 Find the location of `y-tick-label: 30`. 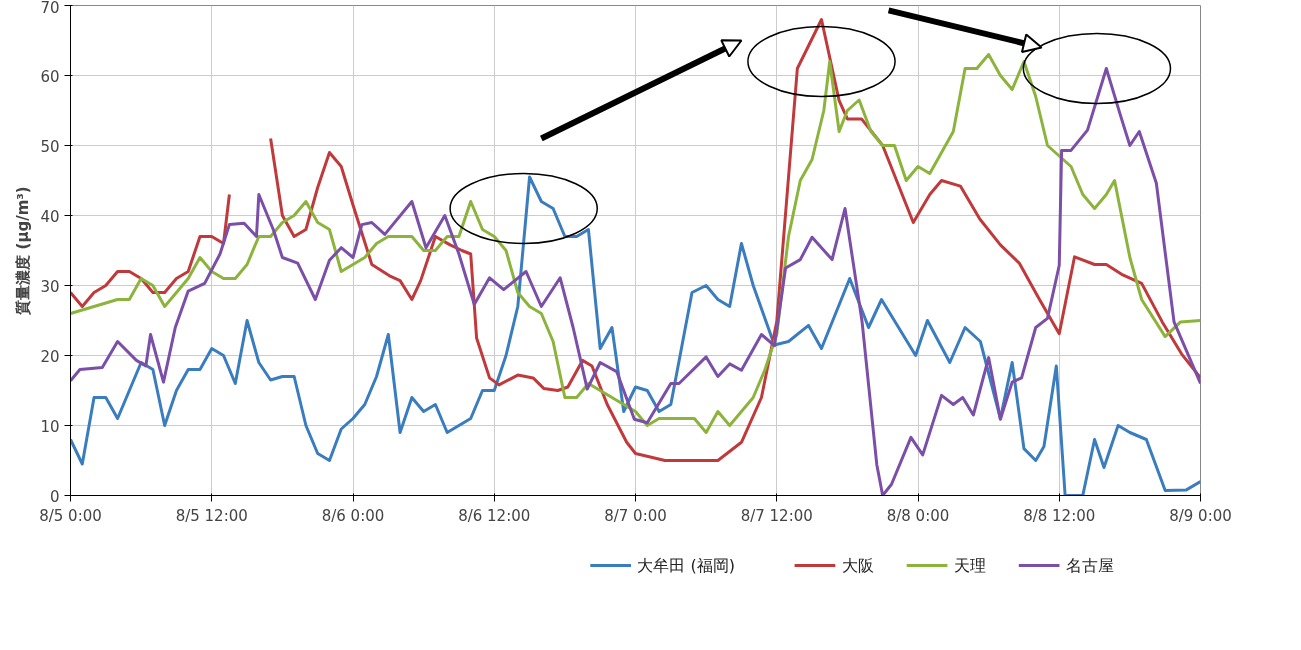

y-tick-label: 30 is located at coordinates (50, 286).